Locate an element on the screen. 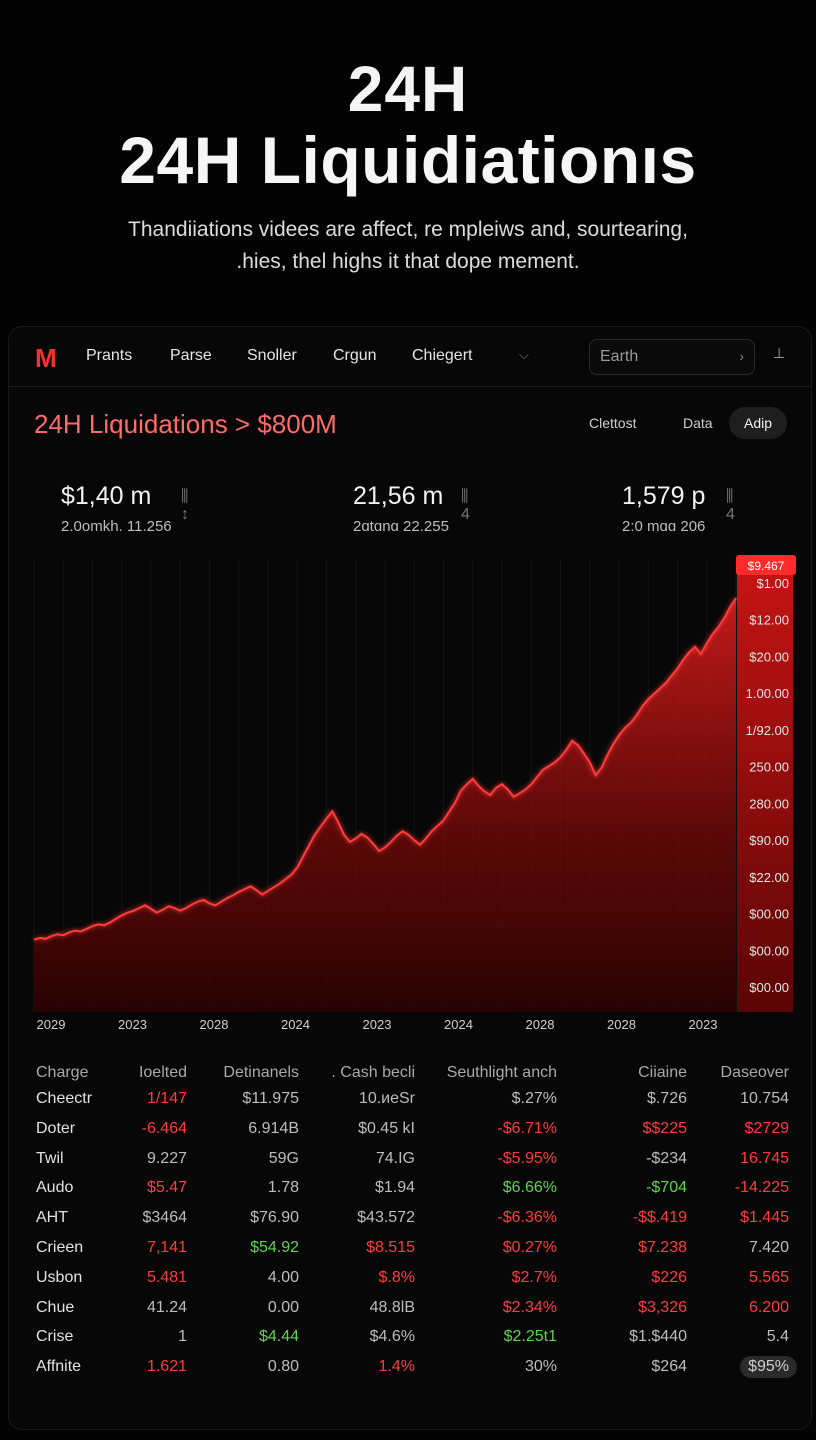 The height and width of the screenshot is (1440, 816). table-cell: 7,141 is located at coordinates (166, 1247).